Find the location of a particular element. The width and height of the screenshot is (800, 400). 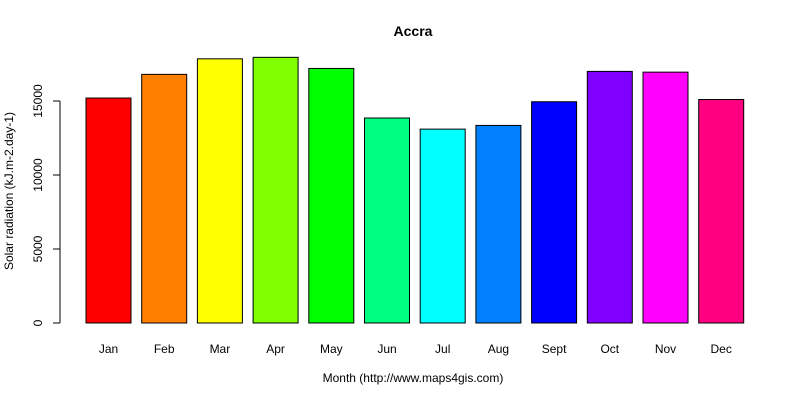

x-tick-label-jun: Jun is located at coordinates (386, 349).